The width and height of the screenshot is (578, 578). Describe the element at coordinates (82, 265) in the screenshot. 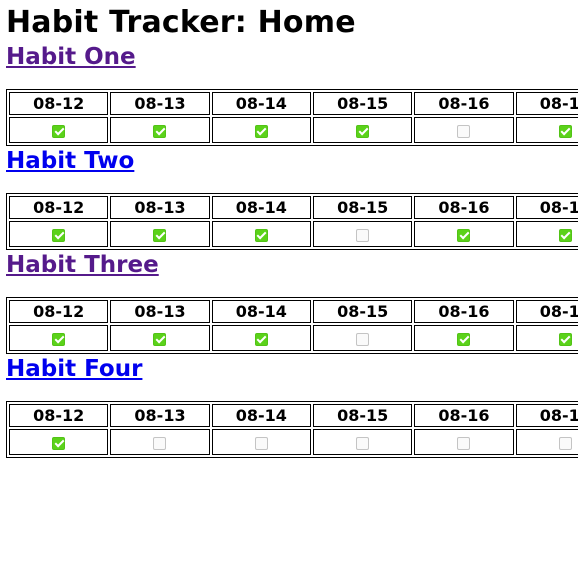

I see `habit-link: Habit Three` at that location.